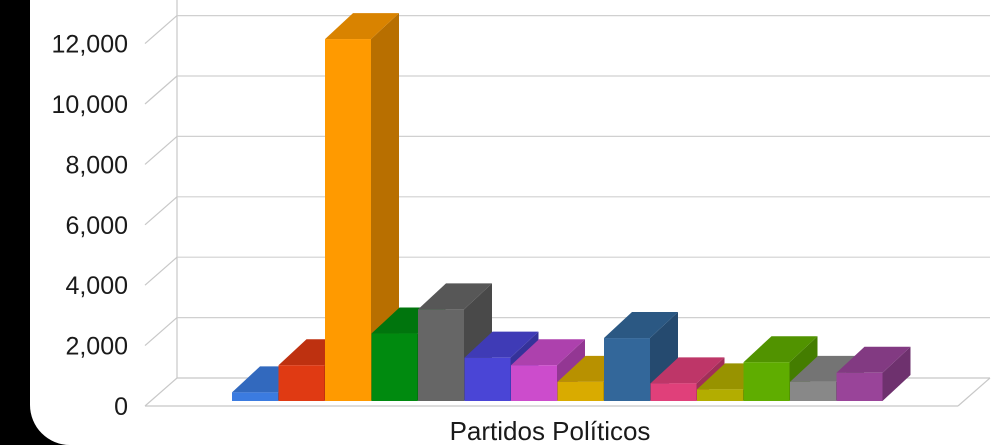 This screenshot has width=1000, height=445. What do you see at coordinates (96, 347) in the screenshot?
I see `y-tick-label: 2,000` at bounding box center [96, 347].